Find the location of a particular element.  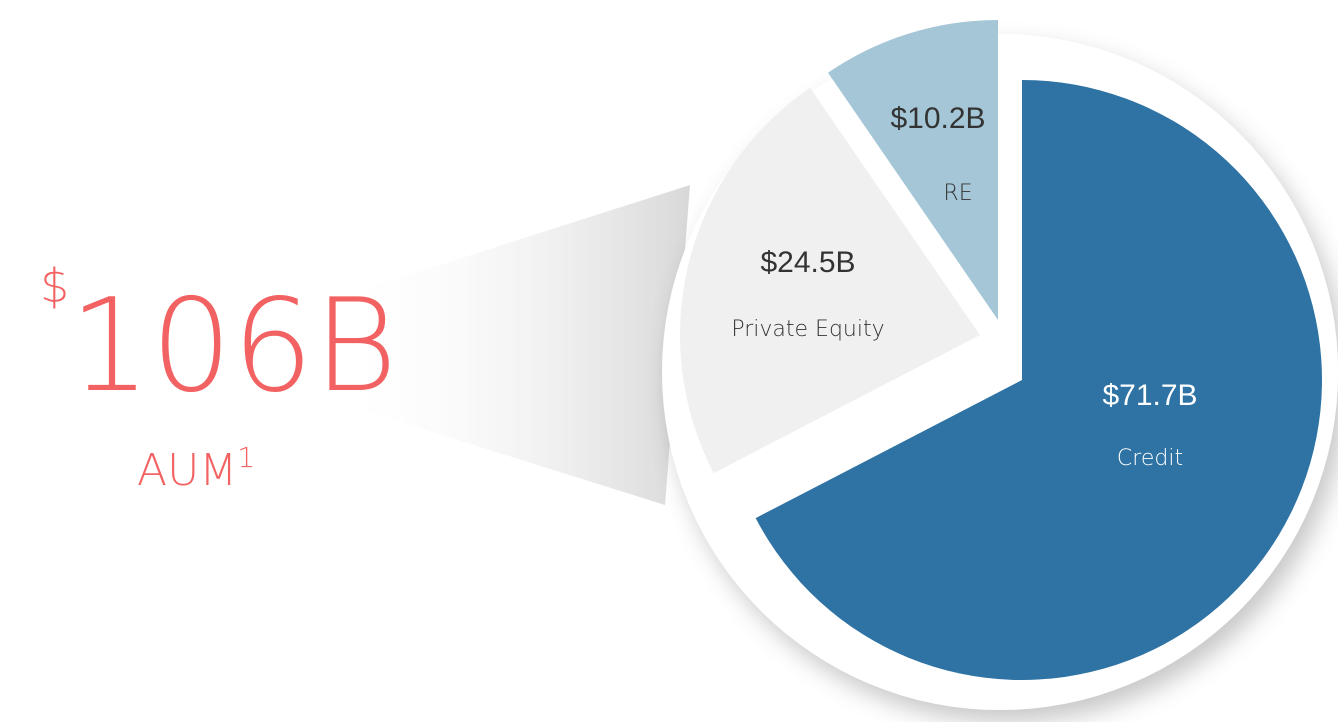

slice-value-label: $24.5B is located at coordinates (807, 262).